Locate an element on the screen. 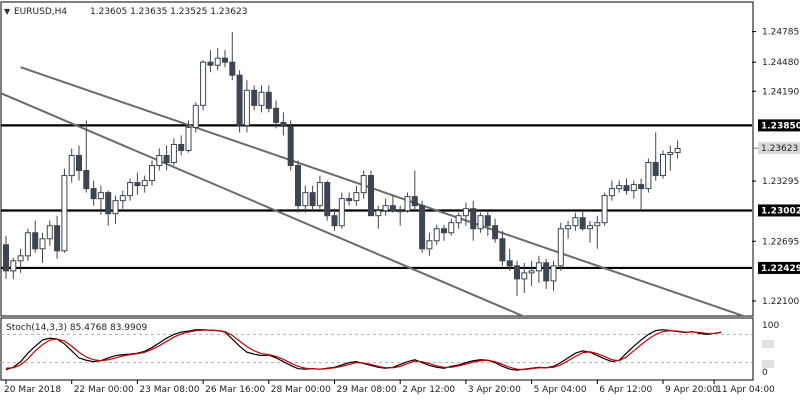 The image size is (800, 400). time-tick-label: 23 Mar 08:00 is located at coordinates (169, 390).